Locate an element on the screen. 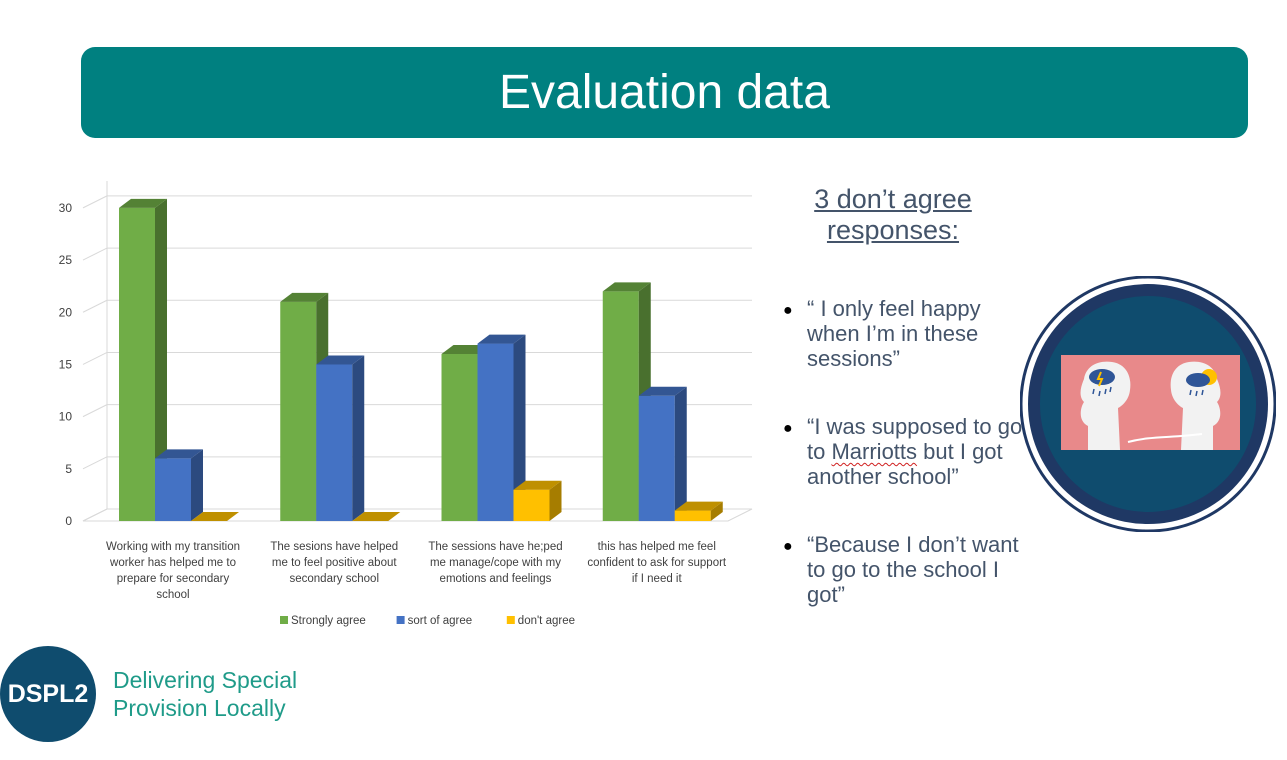 Image resolution: width=1287 pixels, height=760 pixels. x-tick-label: emotions and feelings is located at coordinates (496, 579).